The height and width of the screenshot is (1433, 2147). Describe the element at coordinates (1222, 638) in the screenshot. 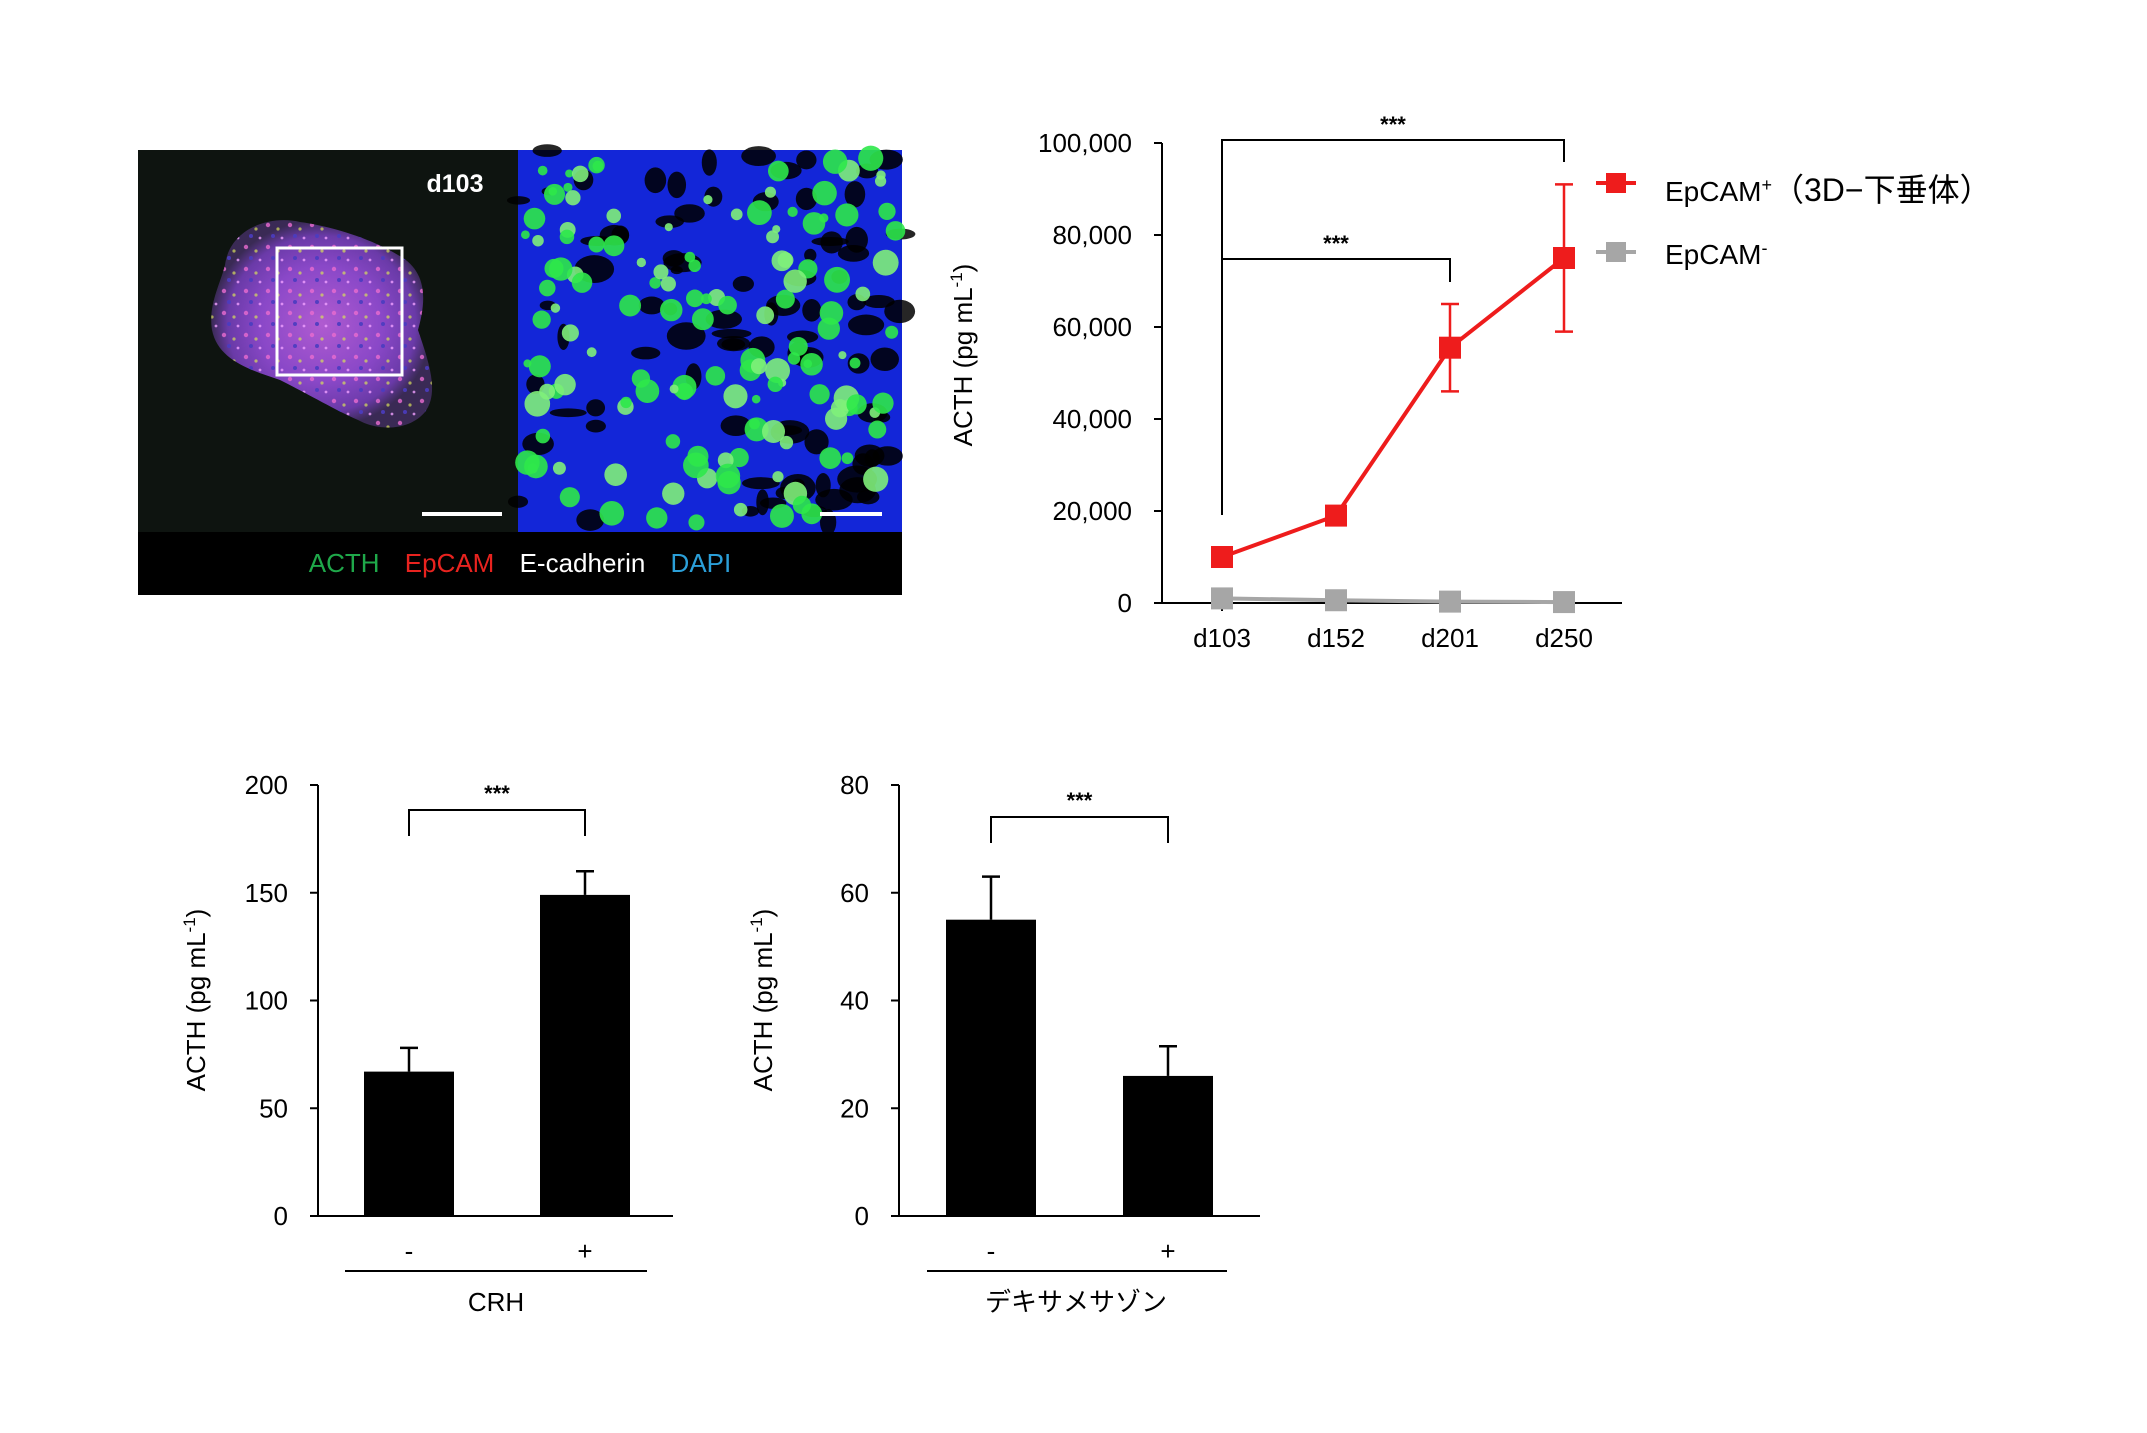

I see `line-chart-x-tick-label: d103` at that location.